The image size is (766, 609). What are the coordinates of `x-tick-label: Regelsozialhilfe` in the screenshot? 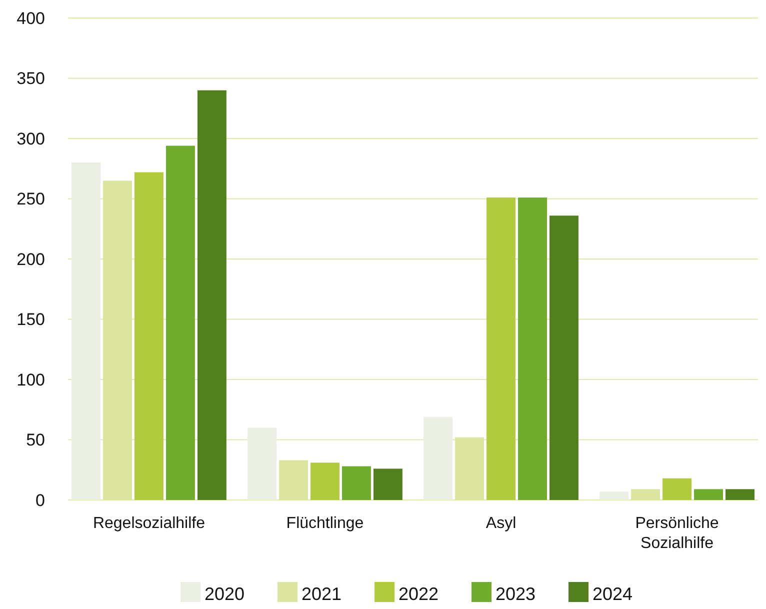 It's located at (149, 523).